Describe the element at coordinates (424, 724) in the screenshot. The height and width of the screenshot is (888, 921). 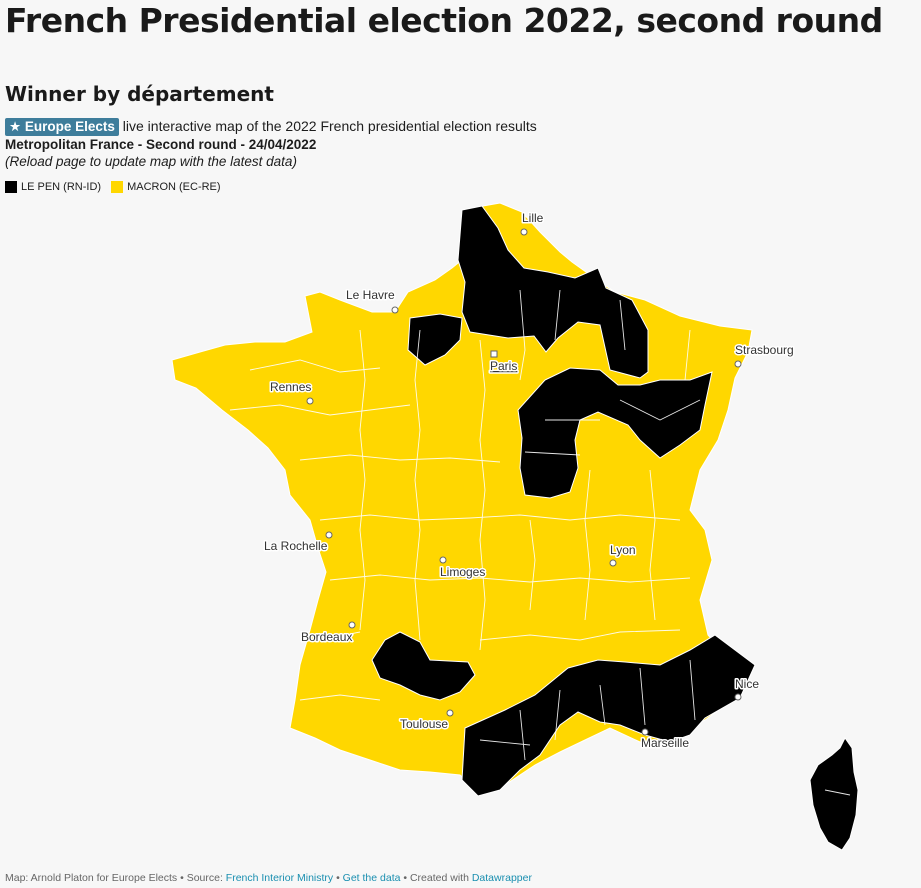
I see `city-label-toulouse: Toulouse` at that location.